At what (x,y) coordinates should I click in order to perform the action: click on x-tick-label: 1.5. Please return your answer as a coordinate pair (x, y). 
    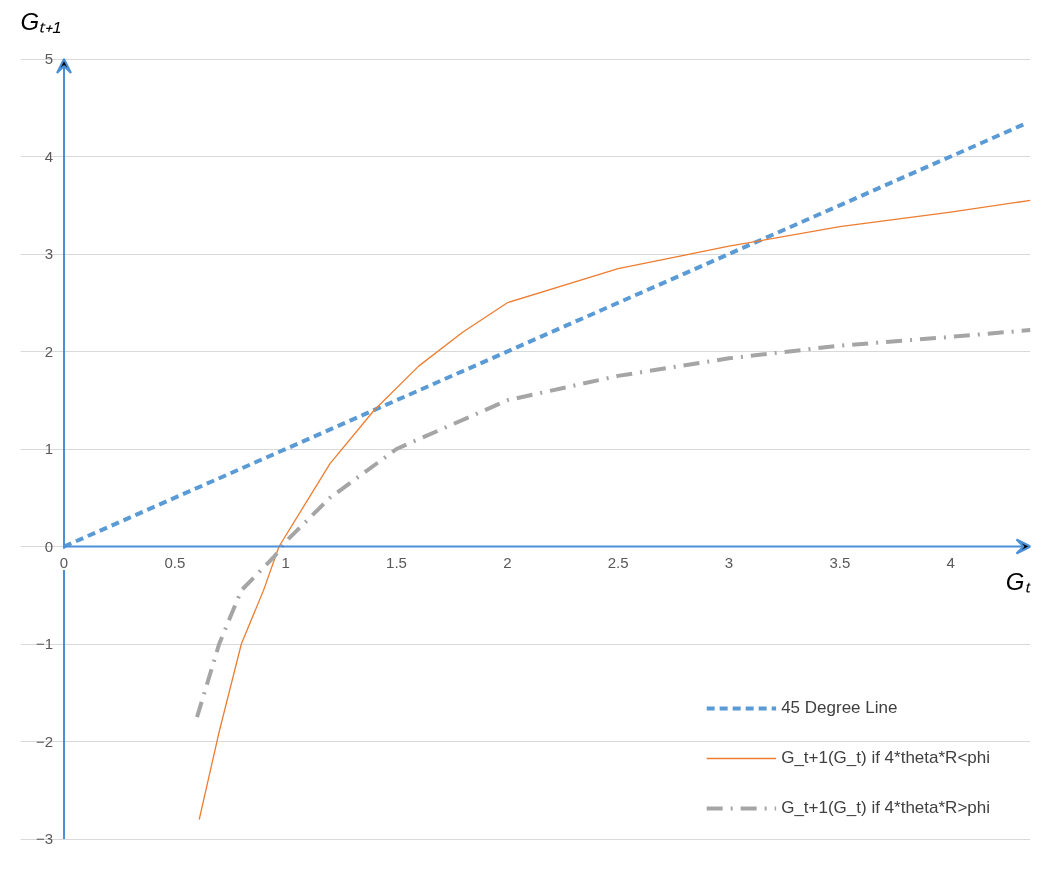
    Looking at the image, I should click on (396, 562).